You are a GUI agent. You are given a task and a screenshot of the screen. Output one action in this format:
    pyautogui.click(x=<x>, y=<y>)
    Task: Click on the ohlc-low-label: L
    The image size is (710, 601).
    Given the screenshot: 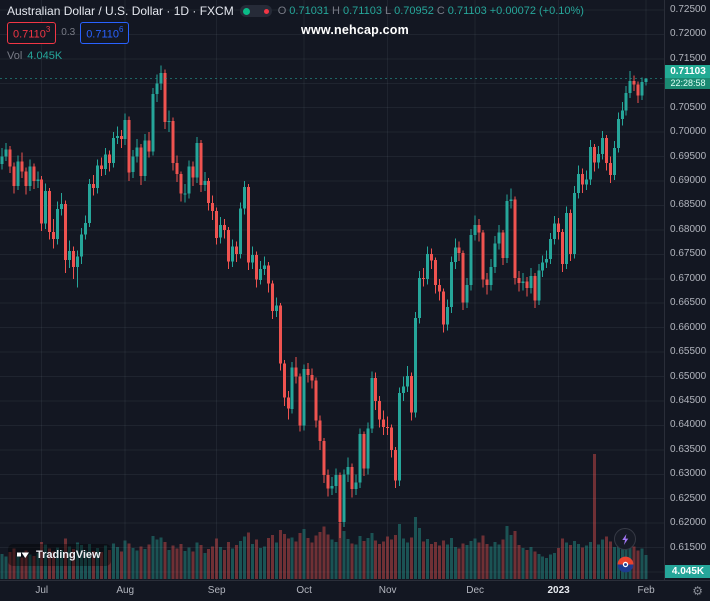 What is the action you would take?
    pyautogui.click(x=388, y=11)
    